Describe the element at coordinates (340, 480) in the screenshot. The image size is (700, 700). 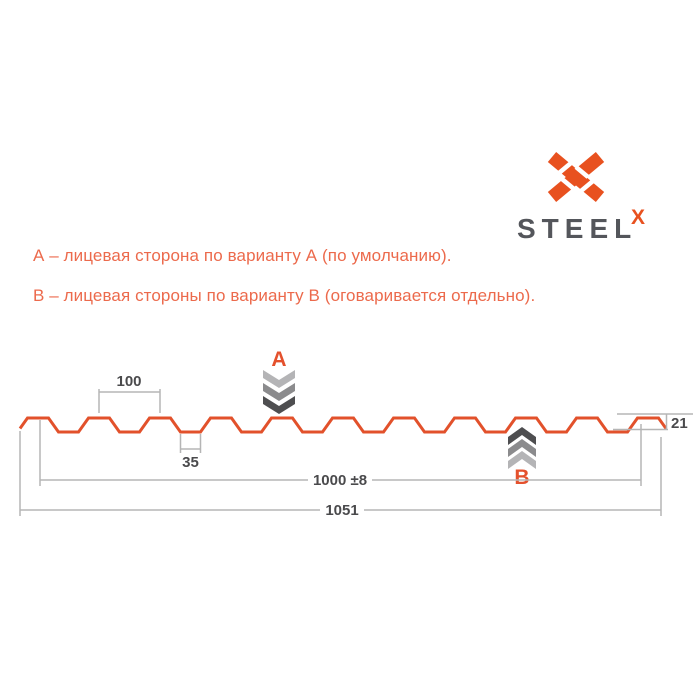
I see `dim-label-1000: 1000 ±8` at that location.